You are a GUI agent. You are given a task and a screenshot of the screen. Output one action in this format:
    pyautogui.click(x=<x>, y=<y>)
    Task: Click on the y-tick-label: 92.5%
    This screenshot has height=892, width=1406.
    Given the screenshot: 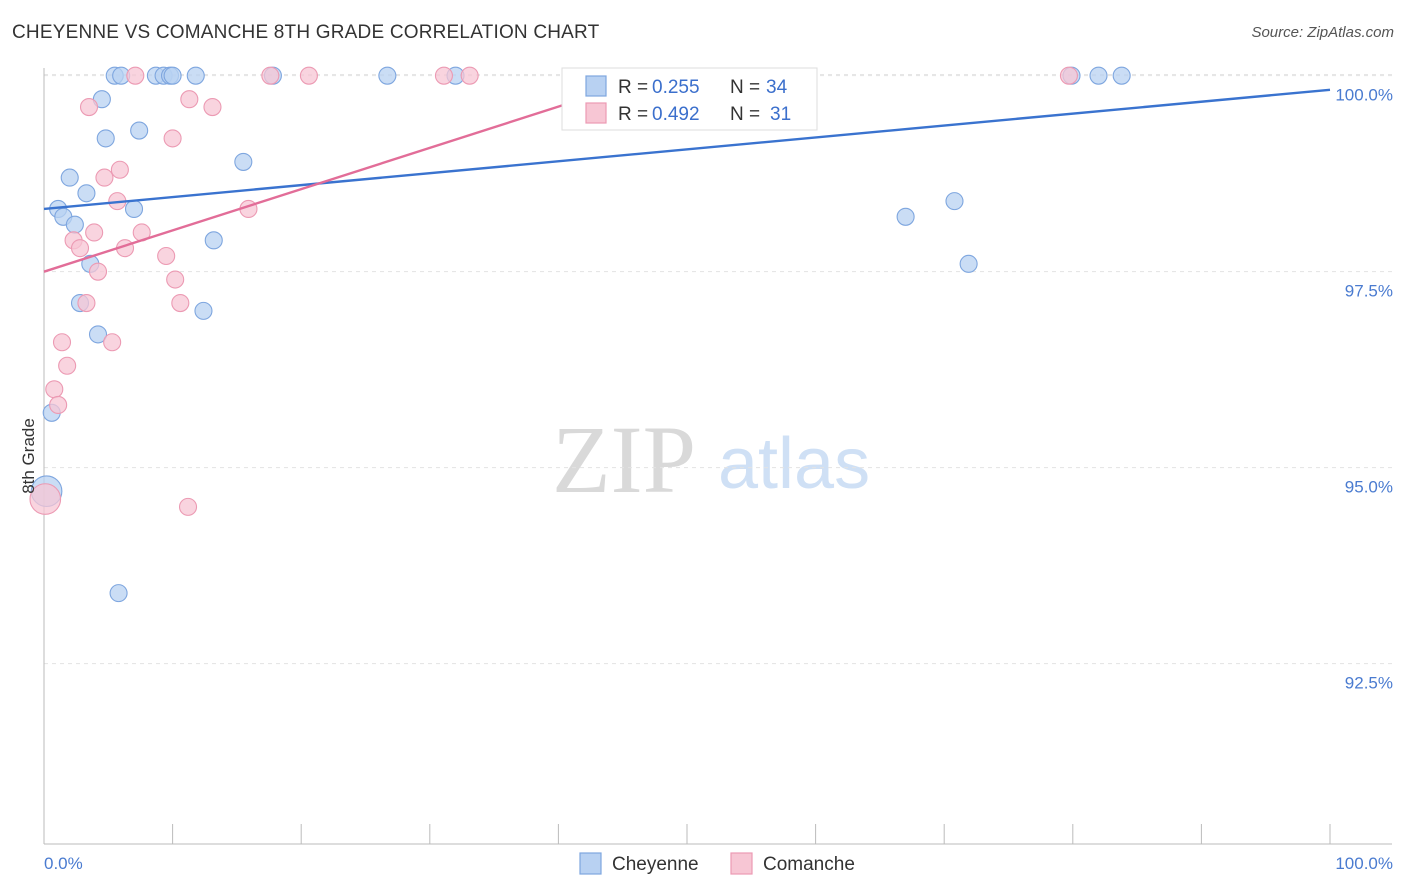 What is the action you would take?
    pyautogui.click(x=1369, y=683)
    